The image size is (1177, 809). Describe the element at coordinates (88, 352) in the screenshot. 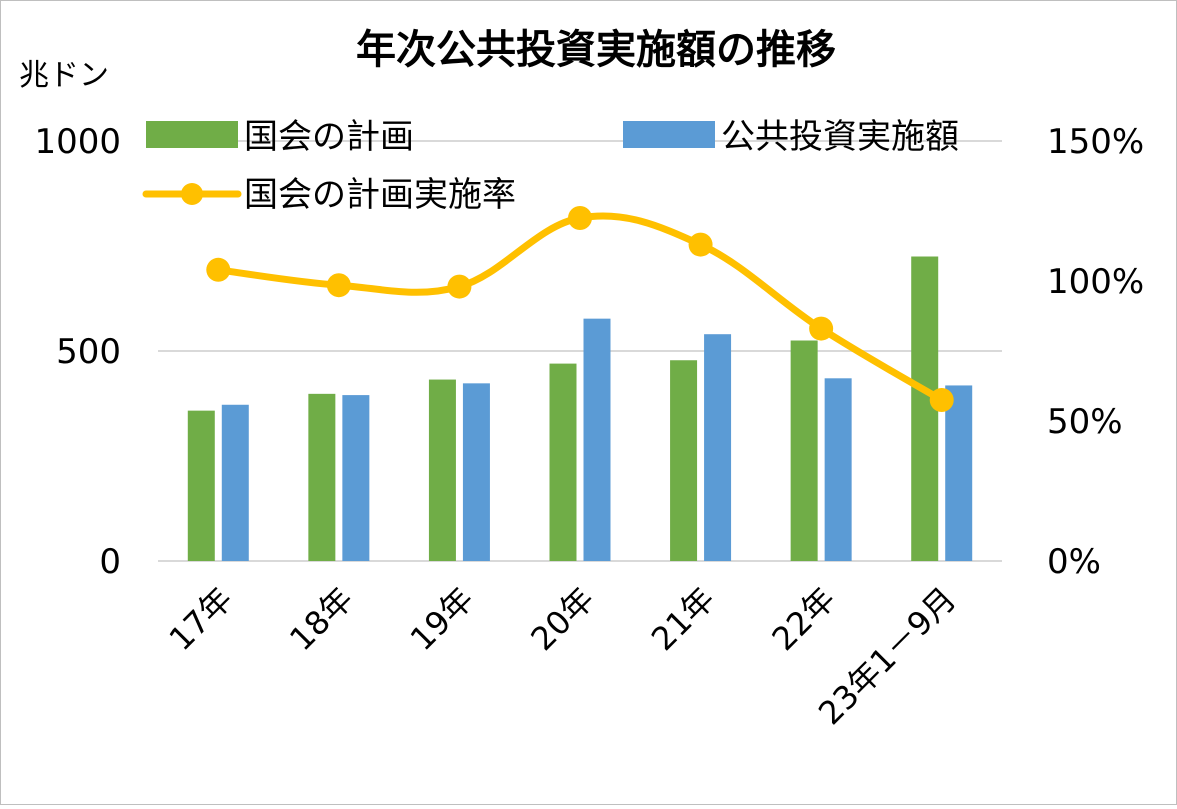

I see `left-tick-label: 500` at that location.